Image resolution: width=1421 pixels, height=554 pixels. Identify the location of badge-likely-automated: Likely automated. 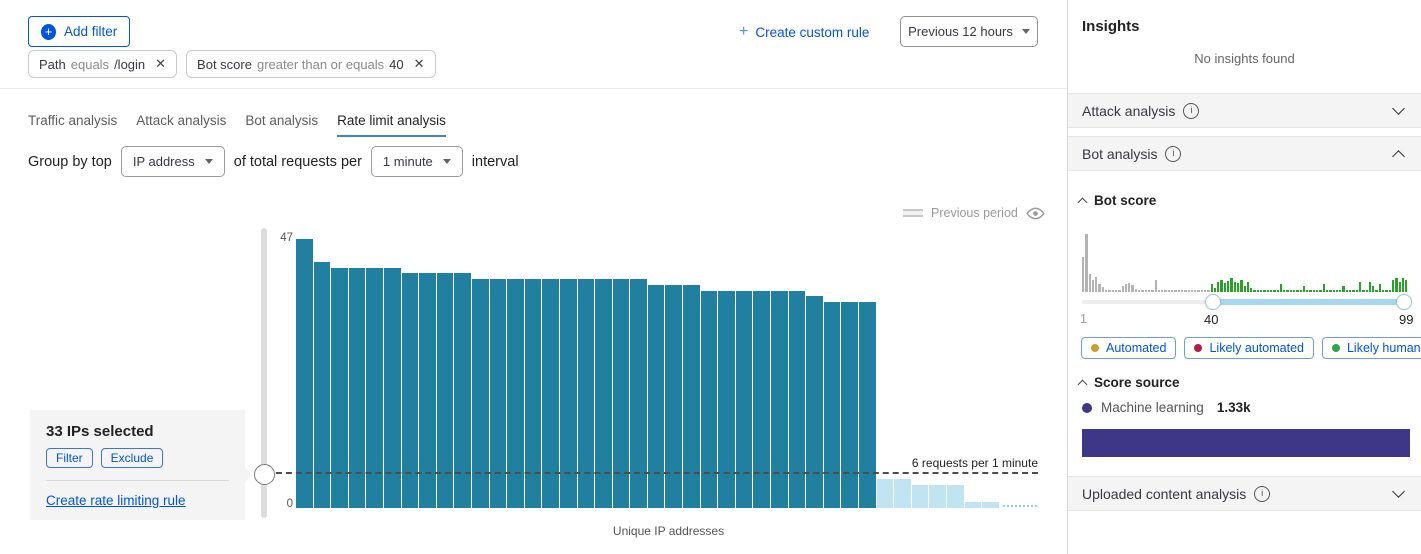
(1249, 348).